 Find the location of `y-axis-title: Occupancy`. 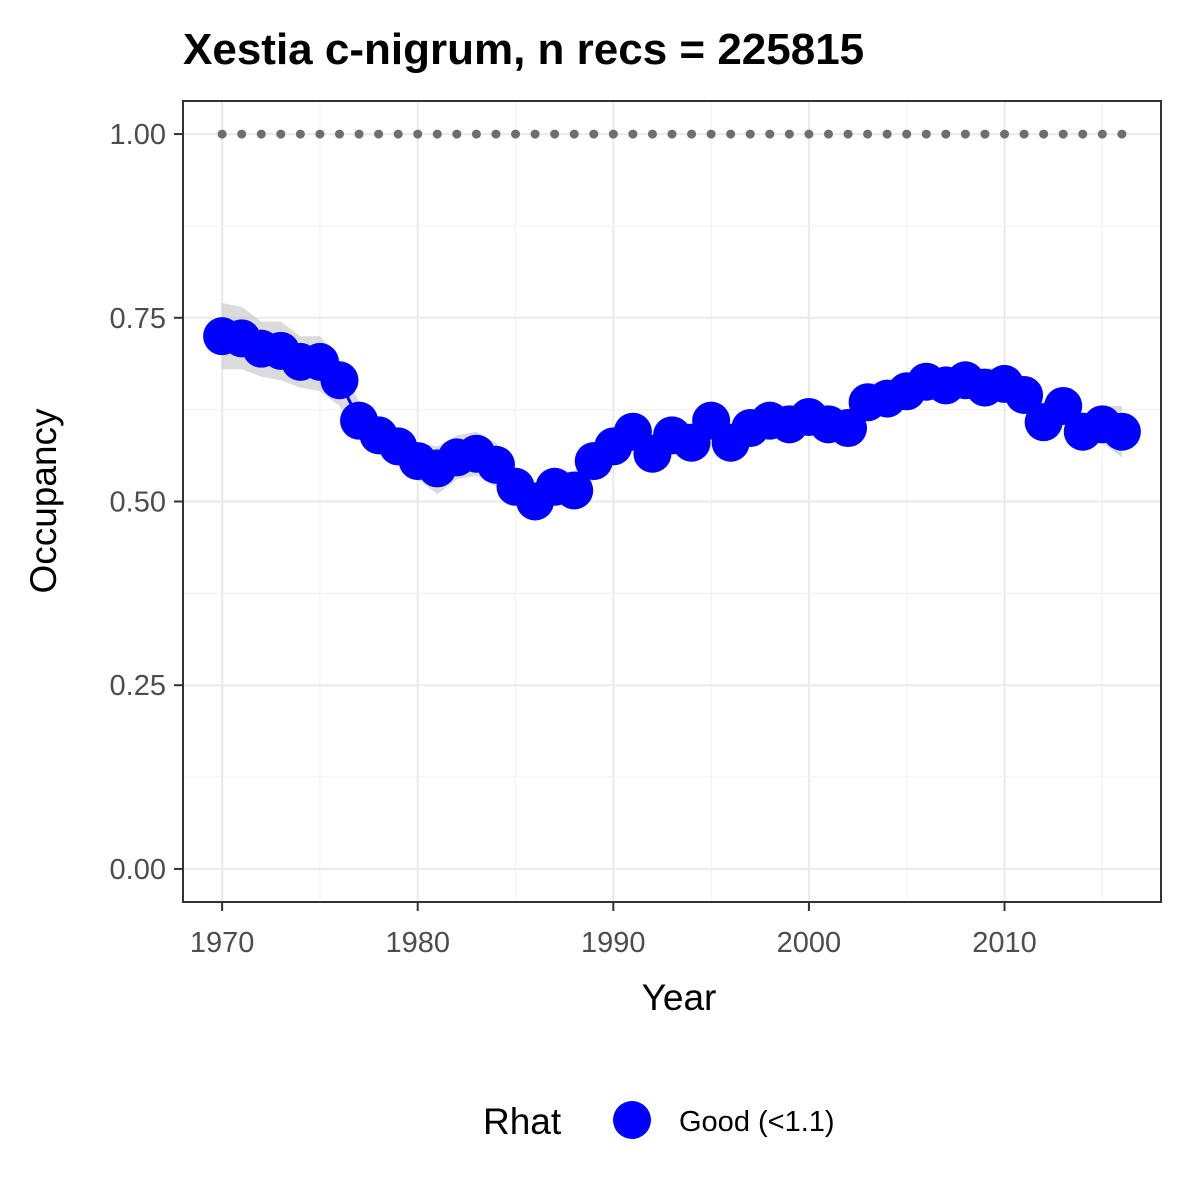

y-axis-title: Occupancy is located at coordinates (43, 501).